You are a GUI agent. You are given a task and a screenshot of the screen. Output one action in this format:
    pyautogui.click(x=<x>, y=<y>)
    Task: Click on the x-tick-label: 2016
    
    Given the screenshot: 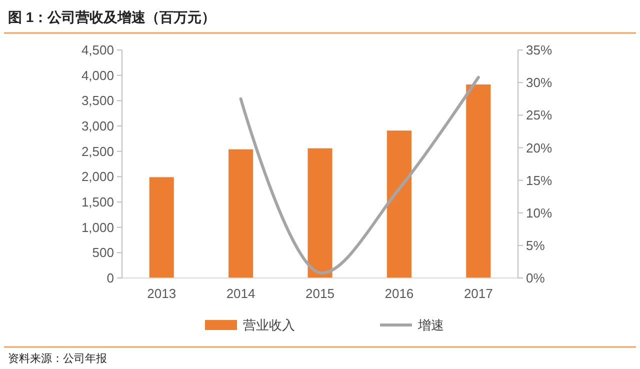 What is the action you would take?
    pyautogui.click(x=399, y=293)
    